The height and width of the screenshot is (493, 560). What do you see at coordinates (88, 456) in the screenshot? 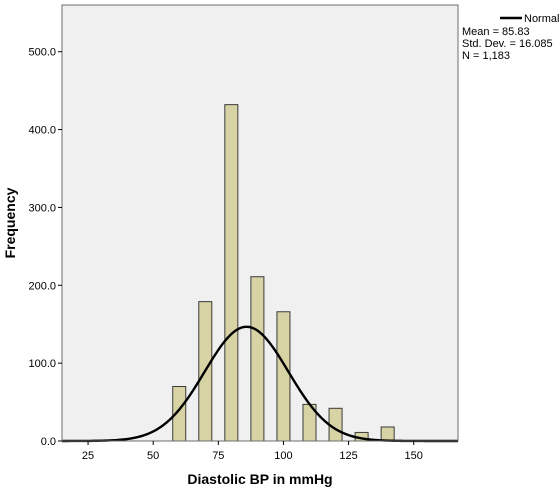
I see `x-tick-label: 25` at bounding box center [88, 456].